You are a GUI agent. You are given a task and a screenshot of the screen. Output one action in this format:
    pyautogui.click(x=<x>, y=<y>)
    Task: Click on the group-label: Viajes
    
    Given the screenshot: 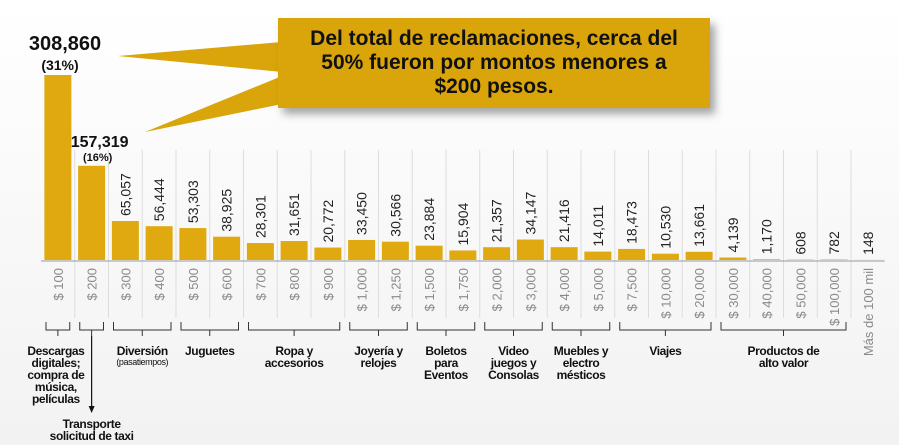 What is the action you would take?
    pyautogui.click(x=665, y=351)
    